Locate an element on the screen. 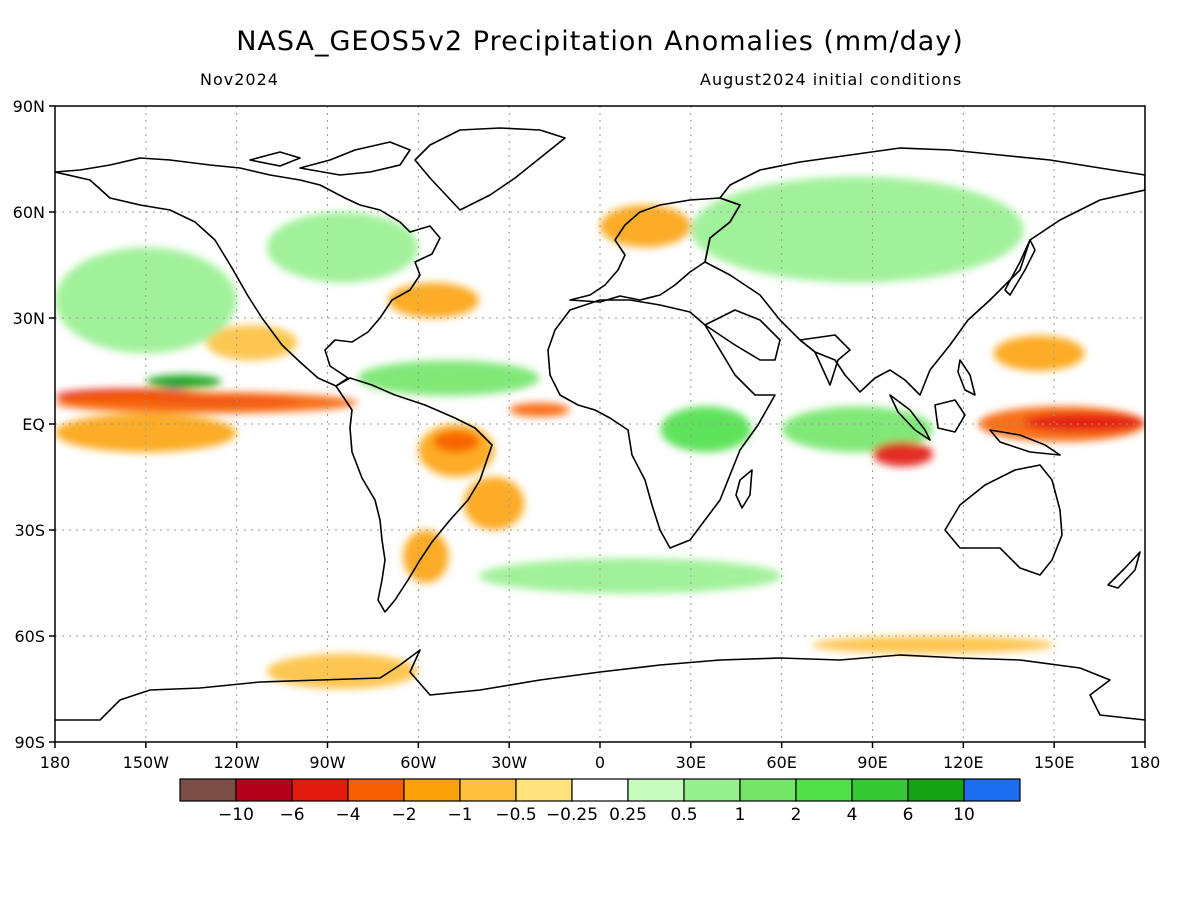  coastline-borneo is located at coordinates (950, 416).